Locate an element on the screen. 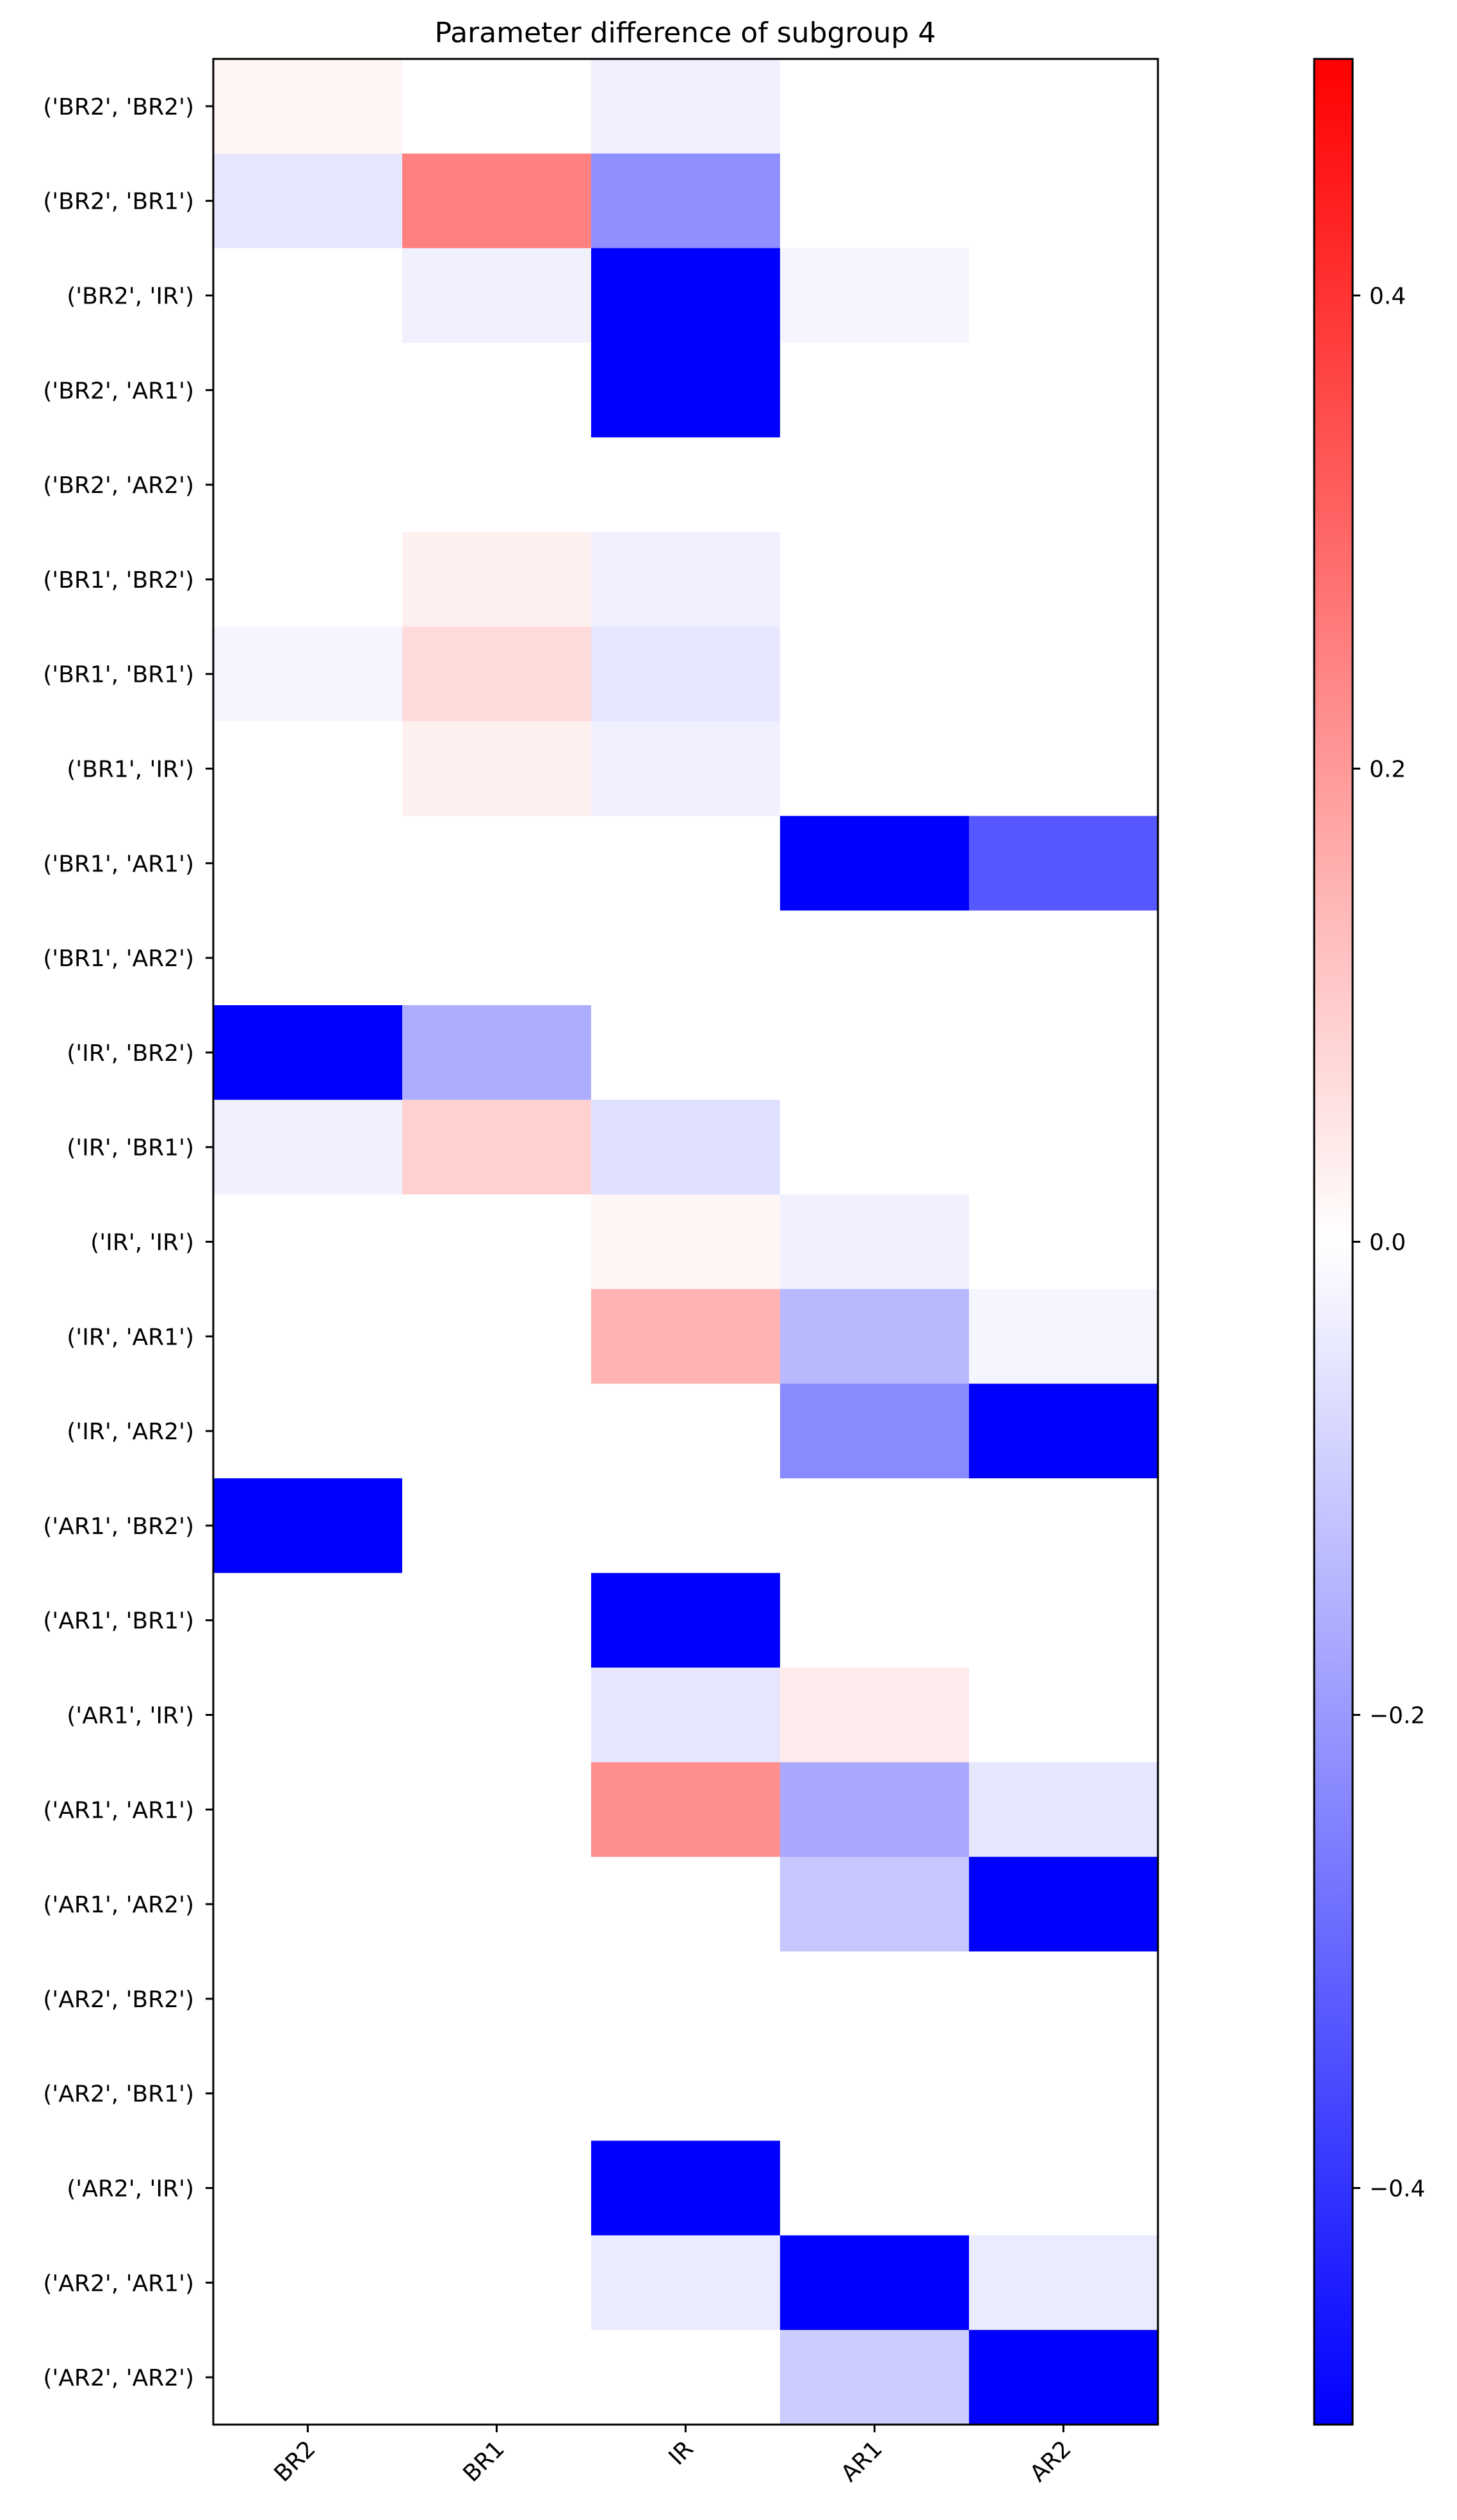  y-tick-label: ('BR2', 'BR1') is located at coordinates (118, 202).